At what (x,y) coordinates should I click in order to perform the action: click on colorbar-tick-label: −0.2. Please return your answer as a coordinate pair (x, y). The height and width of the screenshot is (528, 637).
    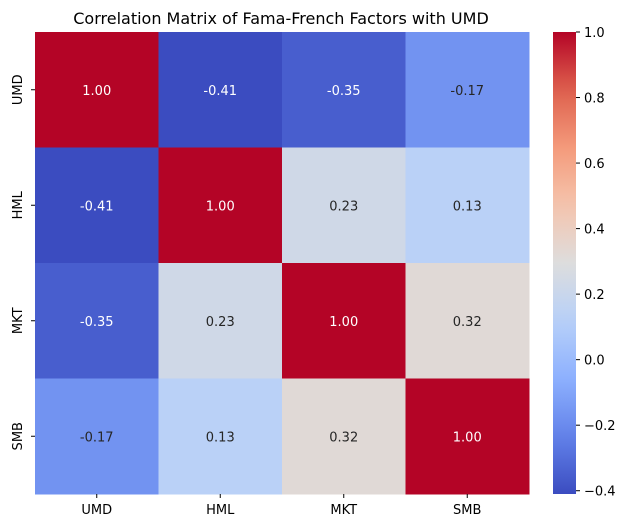
    Looking at the image, I should click on (600, 426).